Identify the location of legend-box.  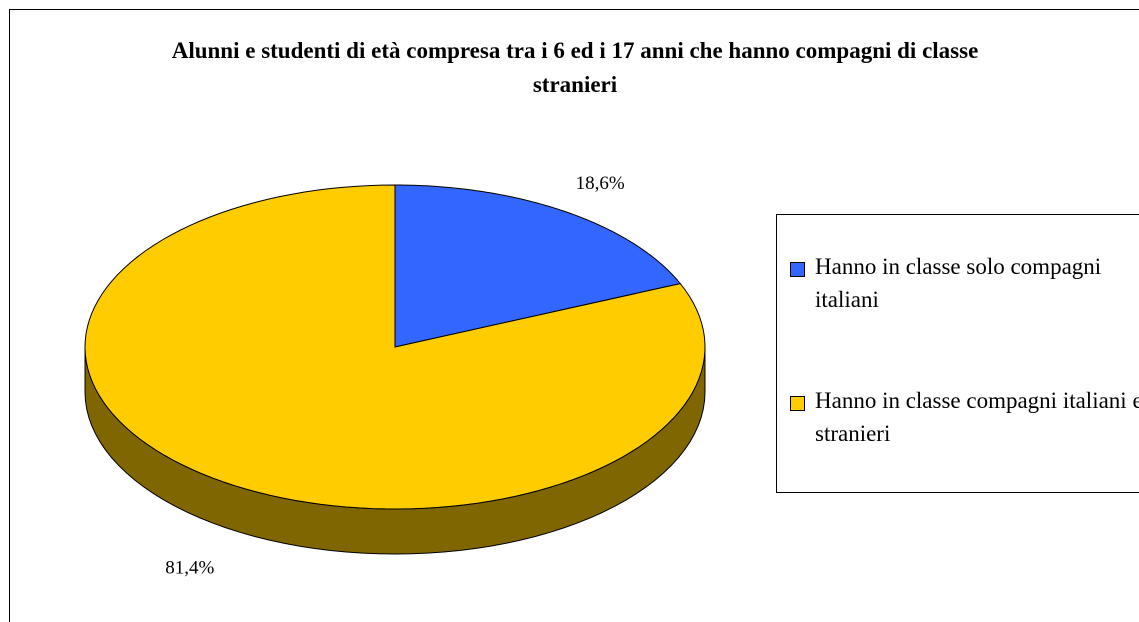
(957, 353).